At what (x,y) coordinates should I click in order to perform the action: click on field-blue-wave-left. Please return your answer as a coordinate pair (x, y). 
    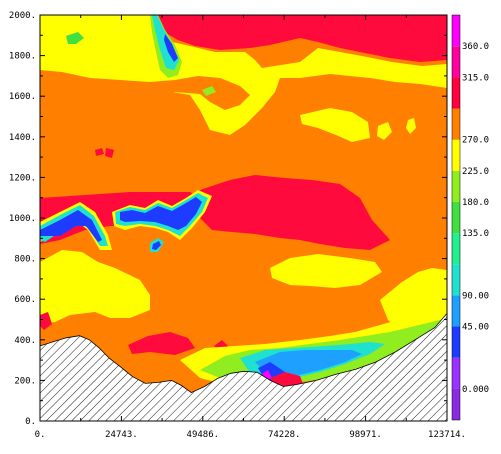
    Looking at the image, I should click on (71, 226).